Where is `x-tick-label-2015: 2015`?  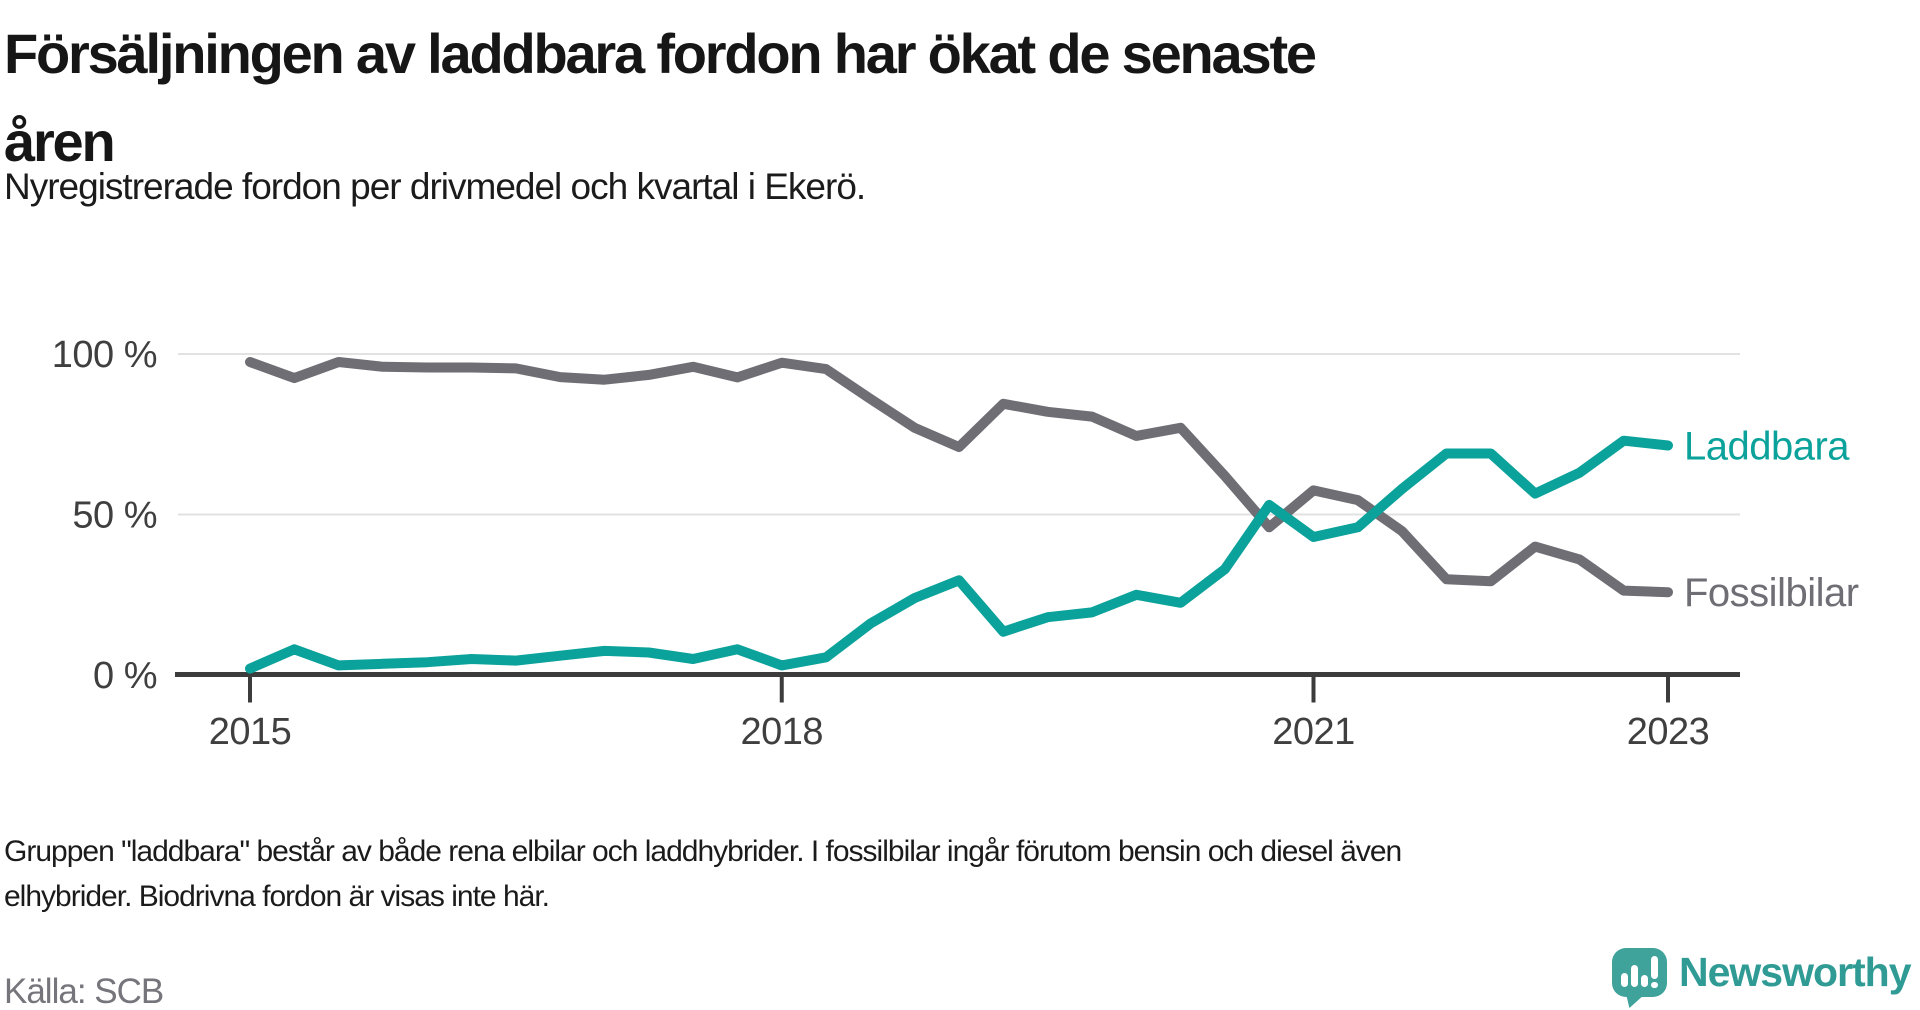
x-tick-label-2015: 2015 is located at coordinates (250, 732).